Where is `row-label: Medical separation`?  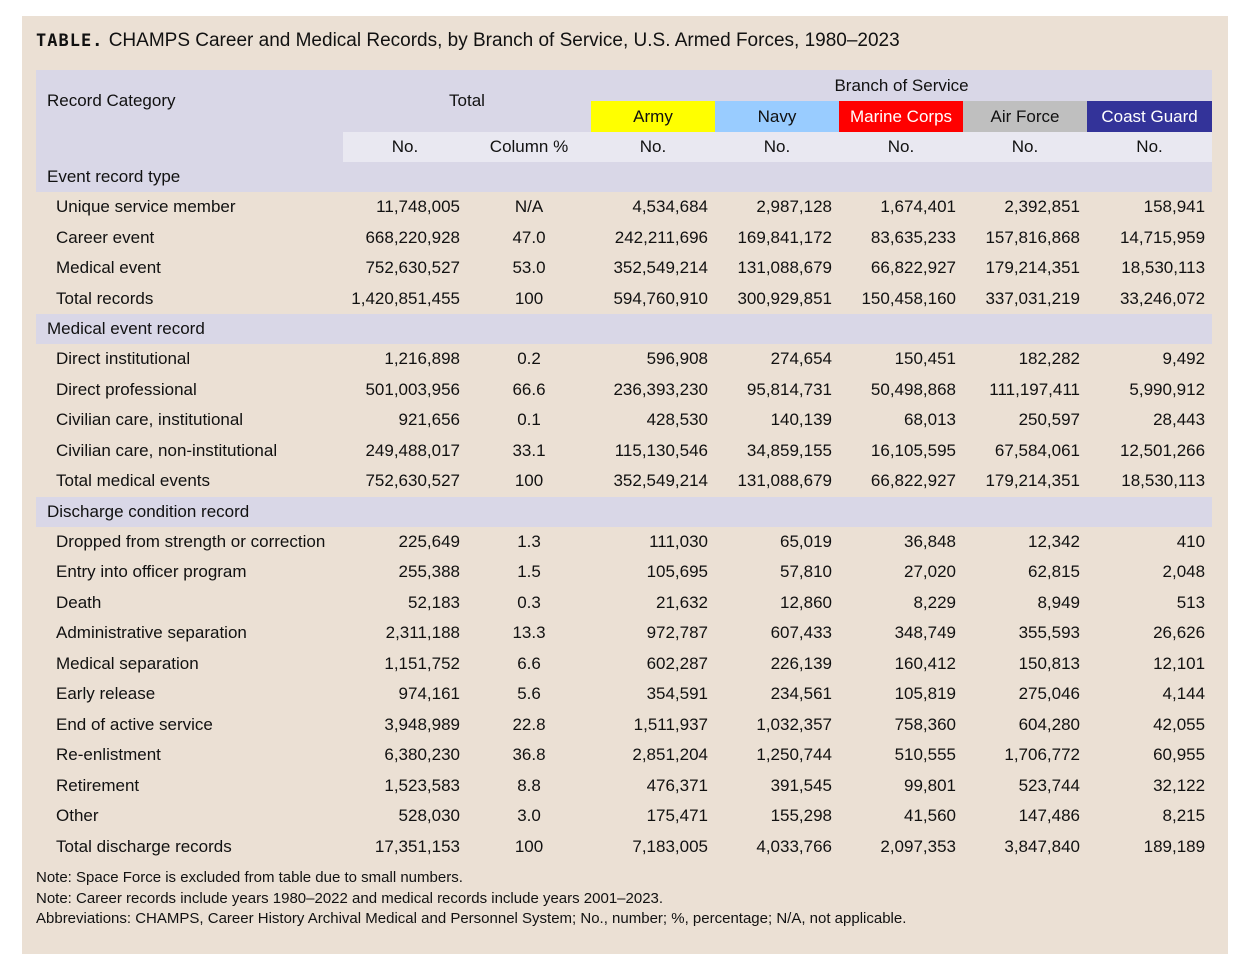
row-label: Medical separation is located at coordinates (127, 663).